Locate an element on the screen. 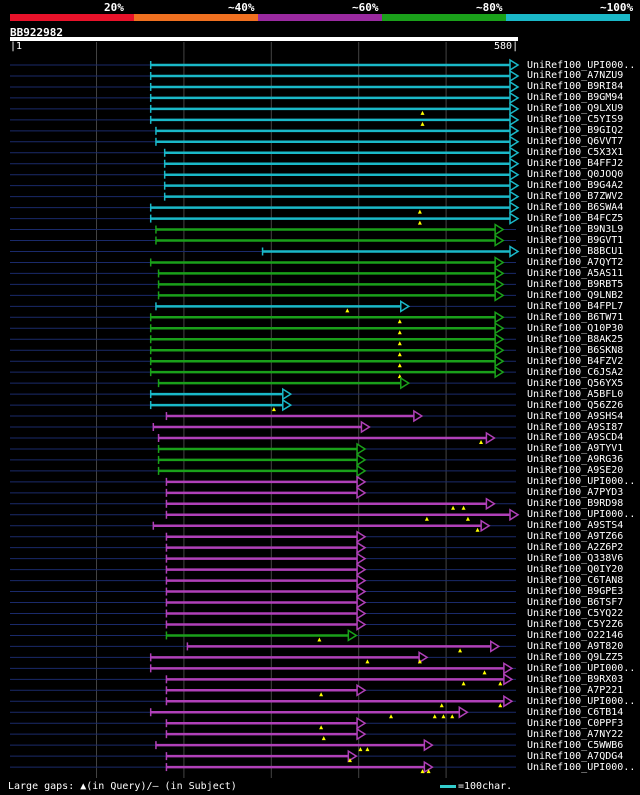  hit-label: UniRef100_A7QYT2 is located at coordinates (575, 262).